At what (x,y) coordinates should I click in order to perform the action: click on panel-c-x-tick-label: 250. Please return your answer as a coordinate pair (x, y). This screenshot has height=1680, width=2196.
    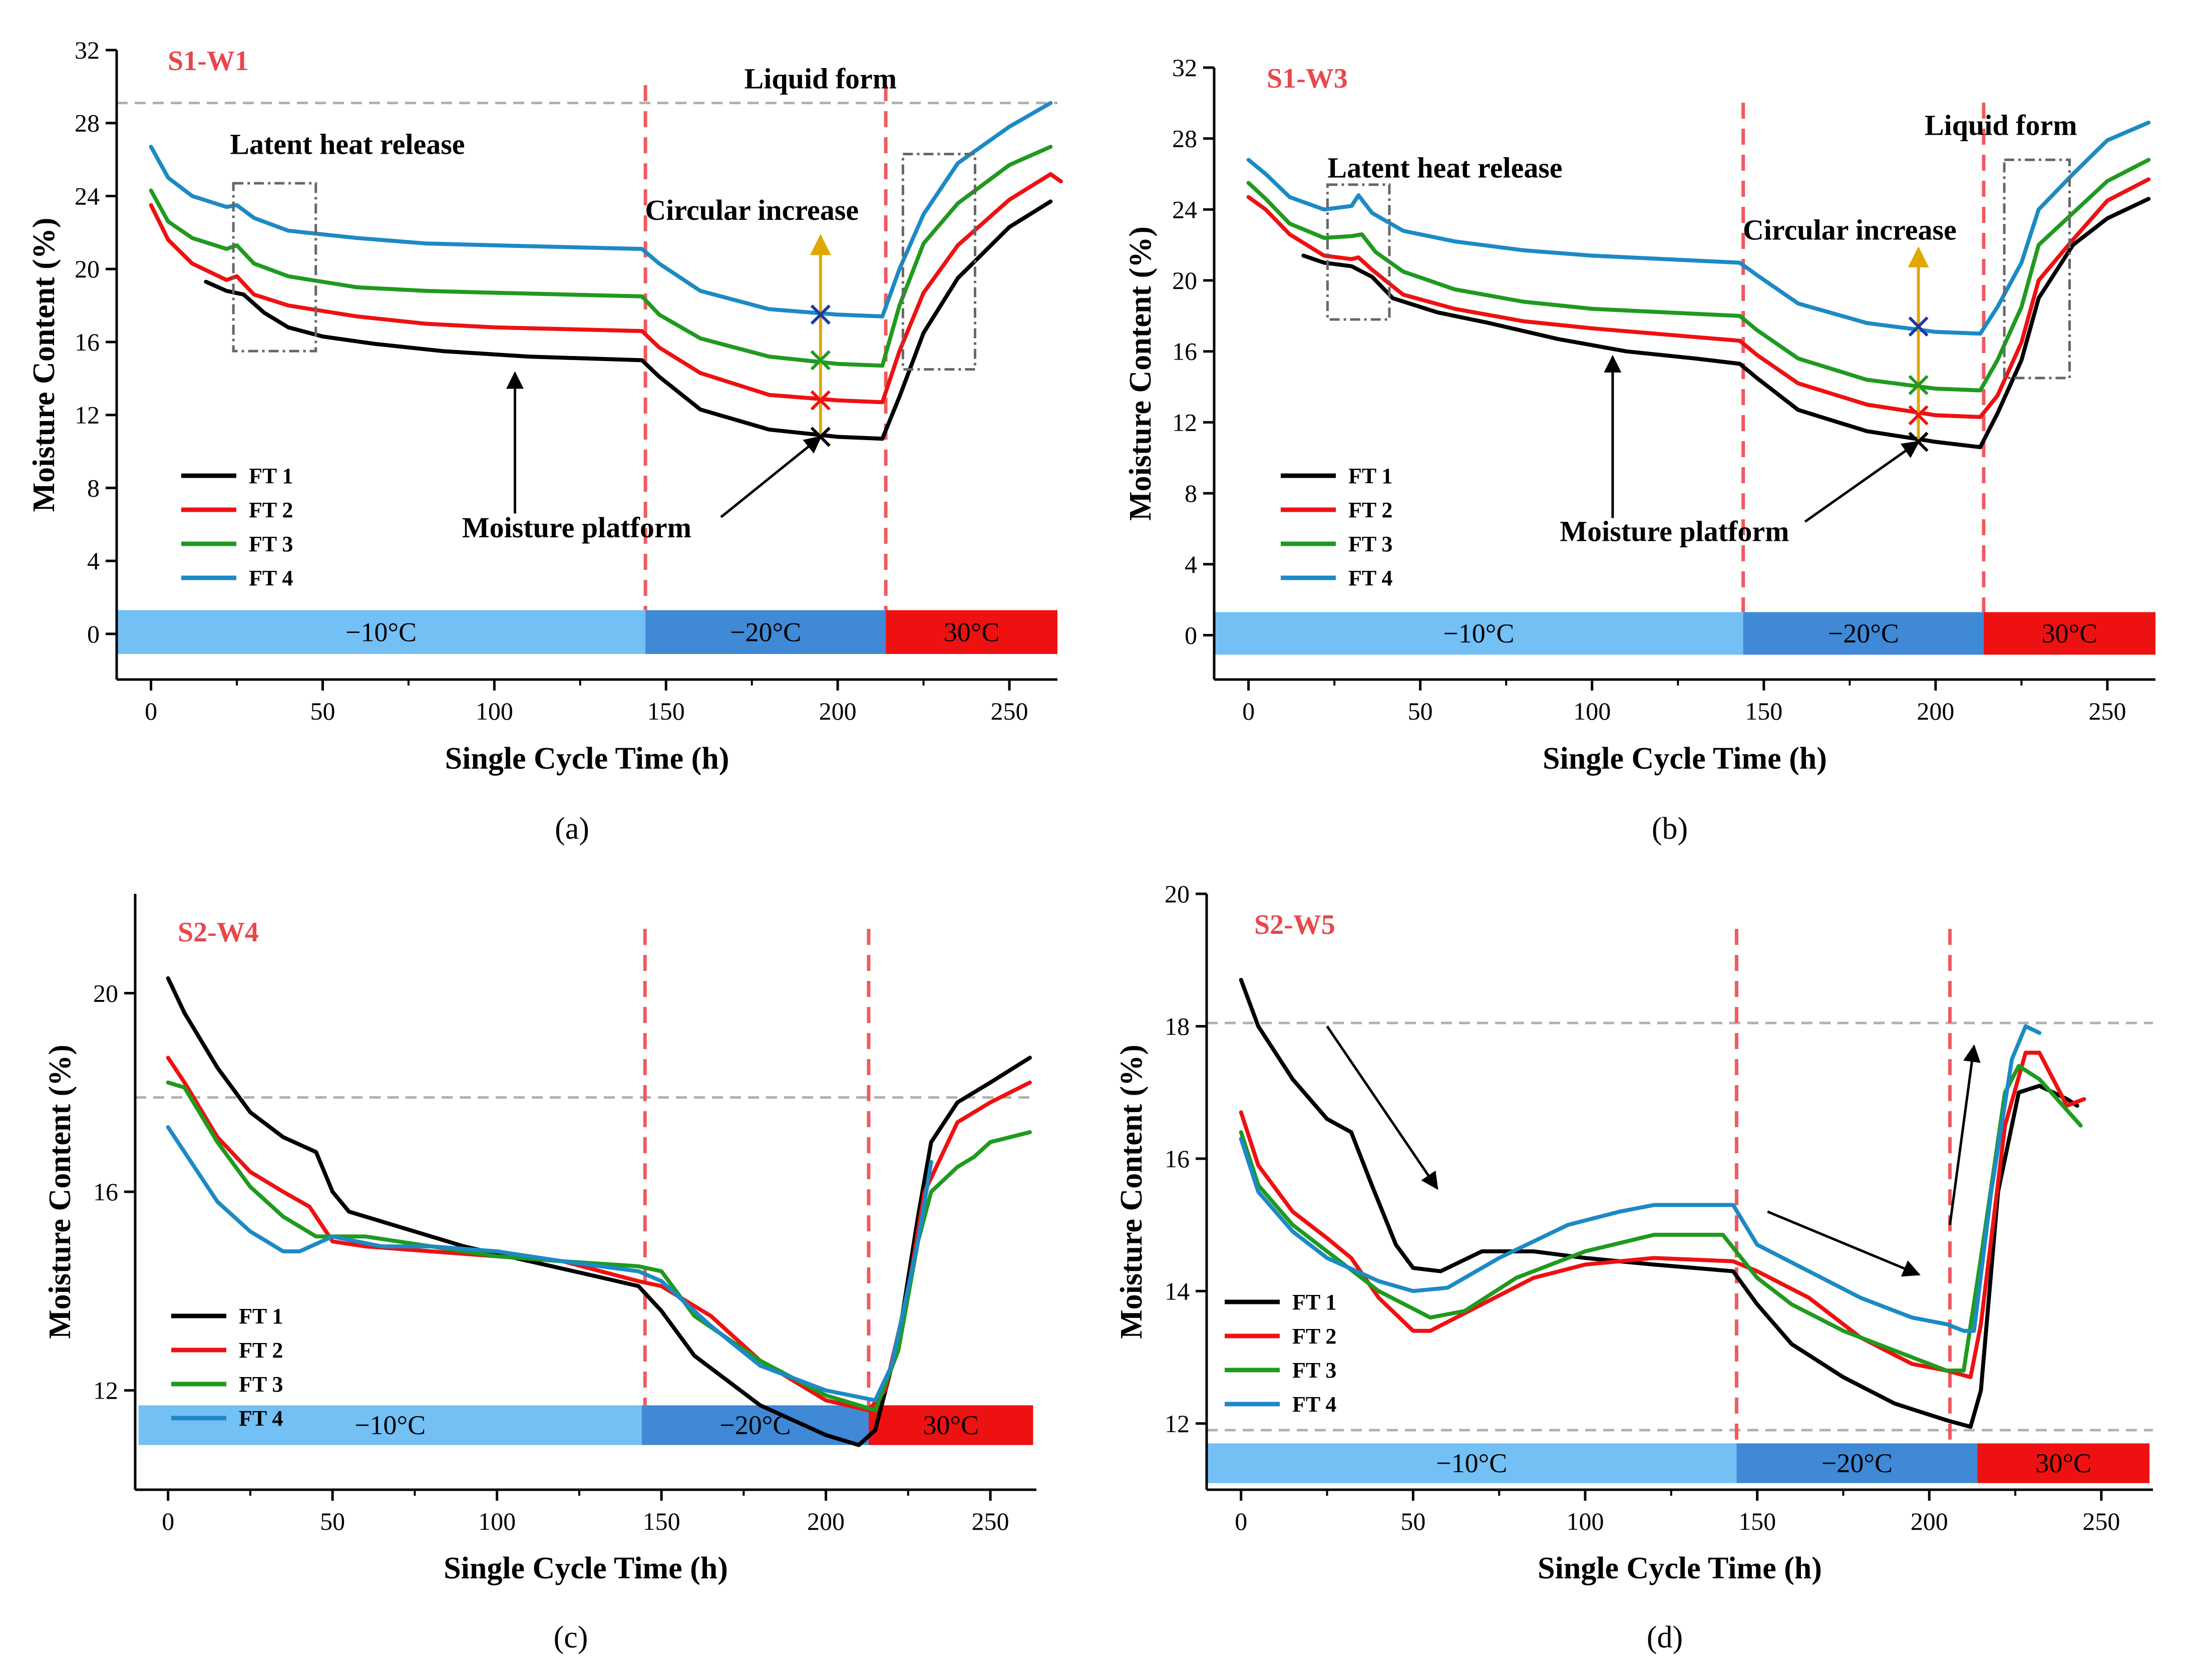
    Looking at the image, I should click on (991, 1521).